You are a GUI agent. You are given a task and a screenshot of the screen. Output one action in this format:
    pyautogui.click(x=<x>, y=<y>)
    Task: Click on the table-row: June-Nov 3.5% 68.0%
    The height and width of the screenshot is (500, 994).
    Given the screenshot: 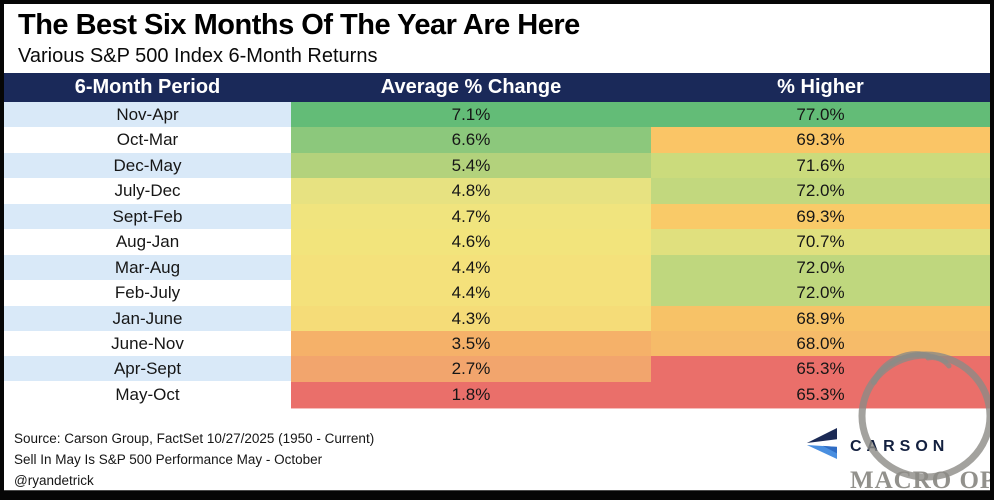 What is the action you would take?
    pyautogui.click(x=497, y=344)
    